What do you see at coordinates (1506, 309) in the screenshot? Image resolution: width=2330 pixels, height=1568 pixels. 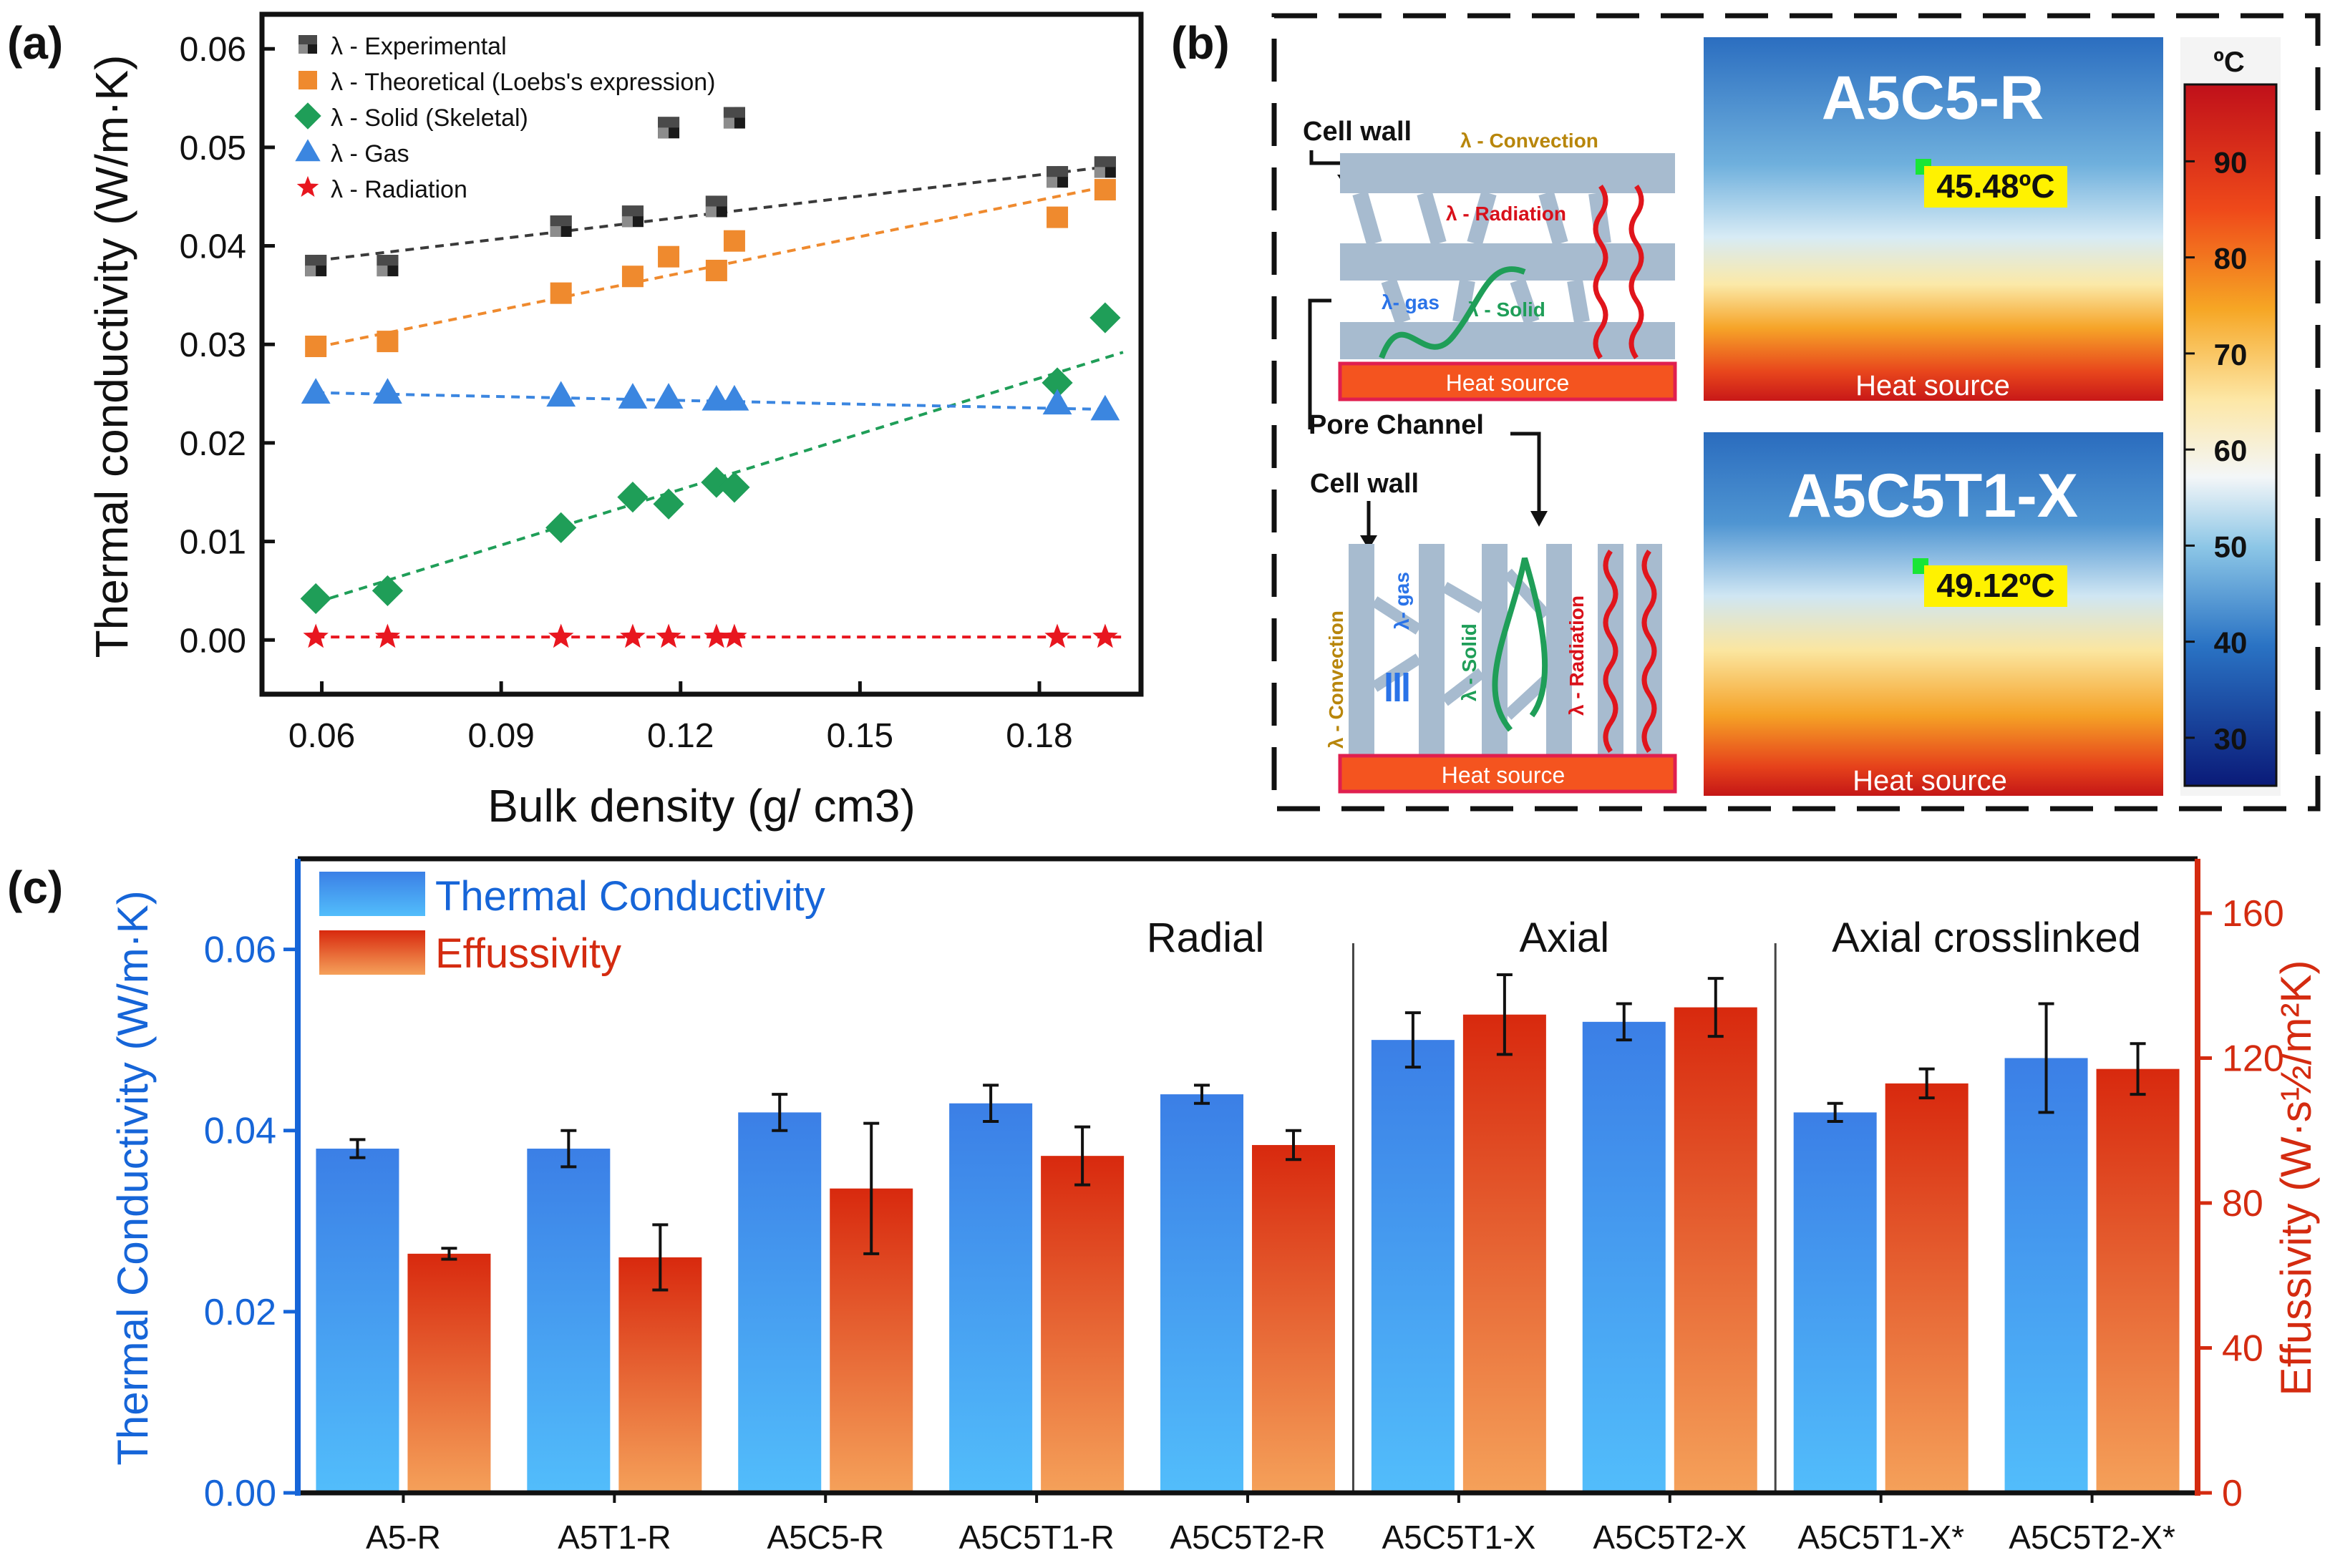 I see `solid-label-top: λ - Solid` at bounding box center [1506, 309].